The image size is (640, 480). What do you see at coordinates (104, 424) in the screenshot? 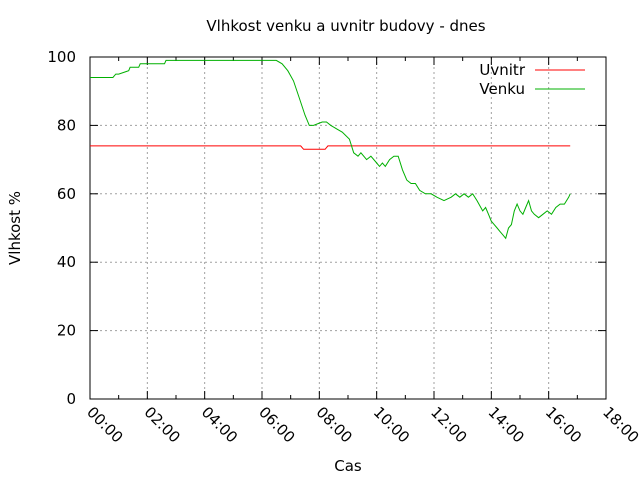
I see `x-tick-label: 00:00` at bounding box center [104, 424].